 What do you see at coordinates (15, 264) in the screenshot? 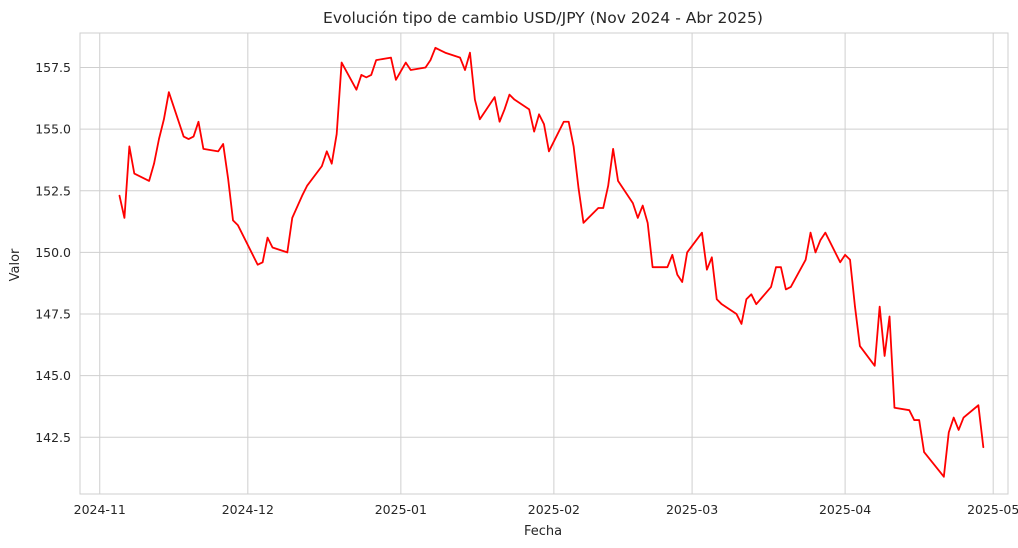
I see `y-axis-label: Valor` at bounding box center [15, 264].